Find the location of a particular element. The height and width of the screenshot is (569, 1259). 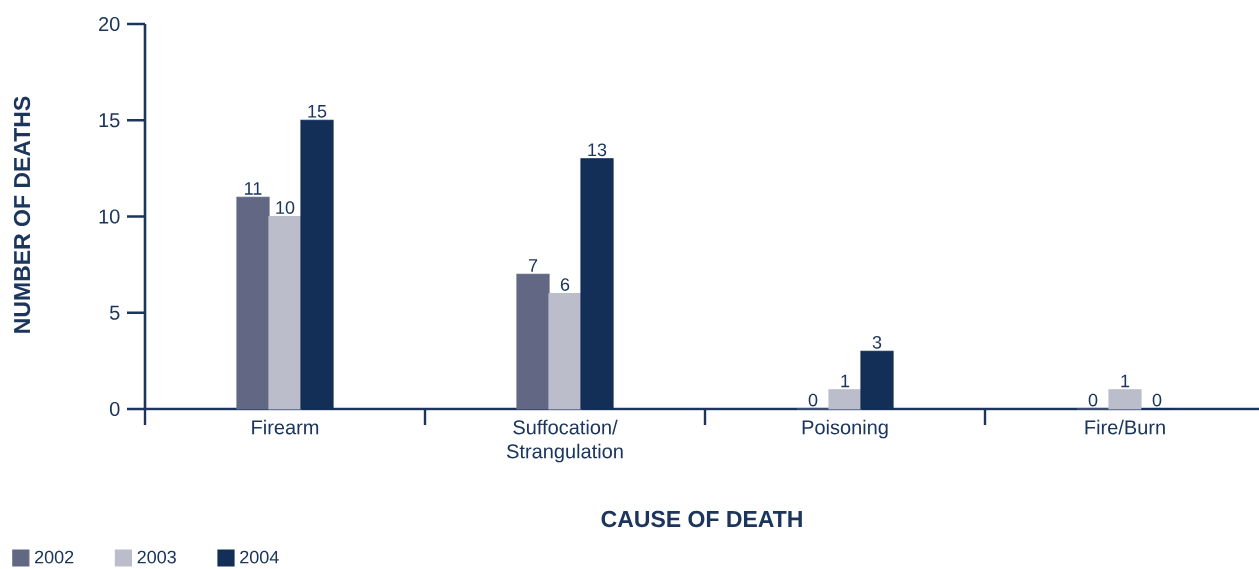

y-tick-label: 5 is located at coordinates (114, 312).